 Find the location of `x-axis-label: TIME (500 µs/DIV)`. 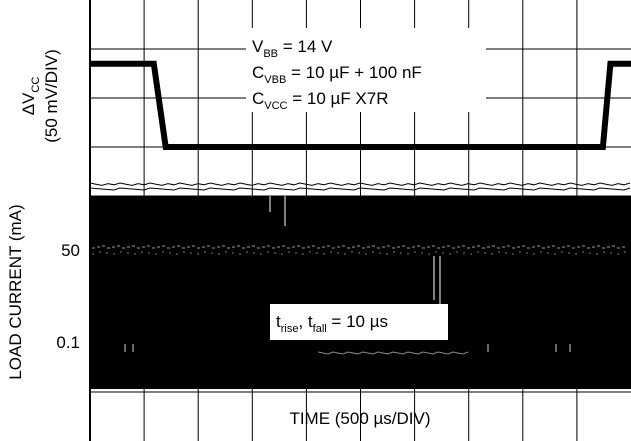

x-axis-label: TIME (500 µs/DIV) is located at coordinates (359, 418).